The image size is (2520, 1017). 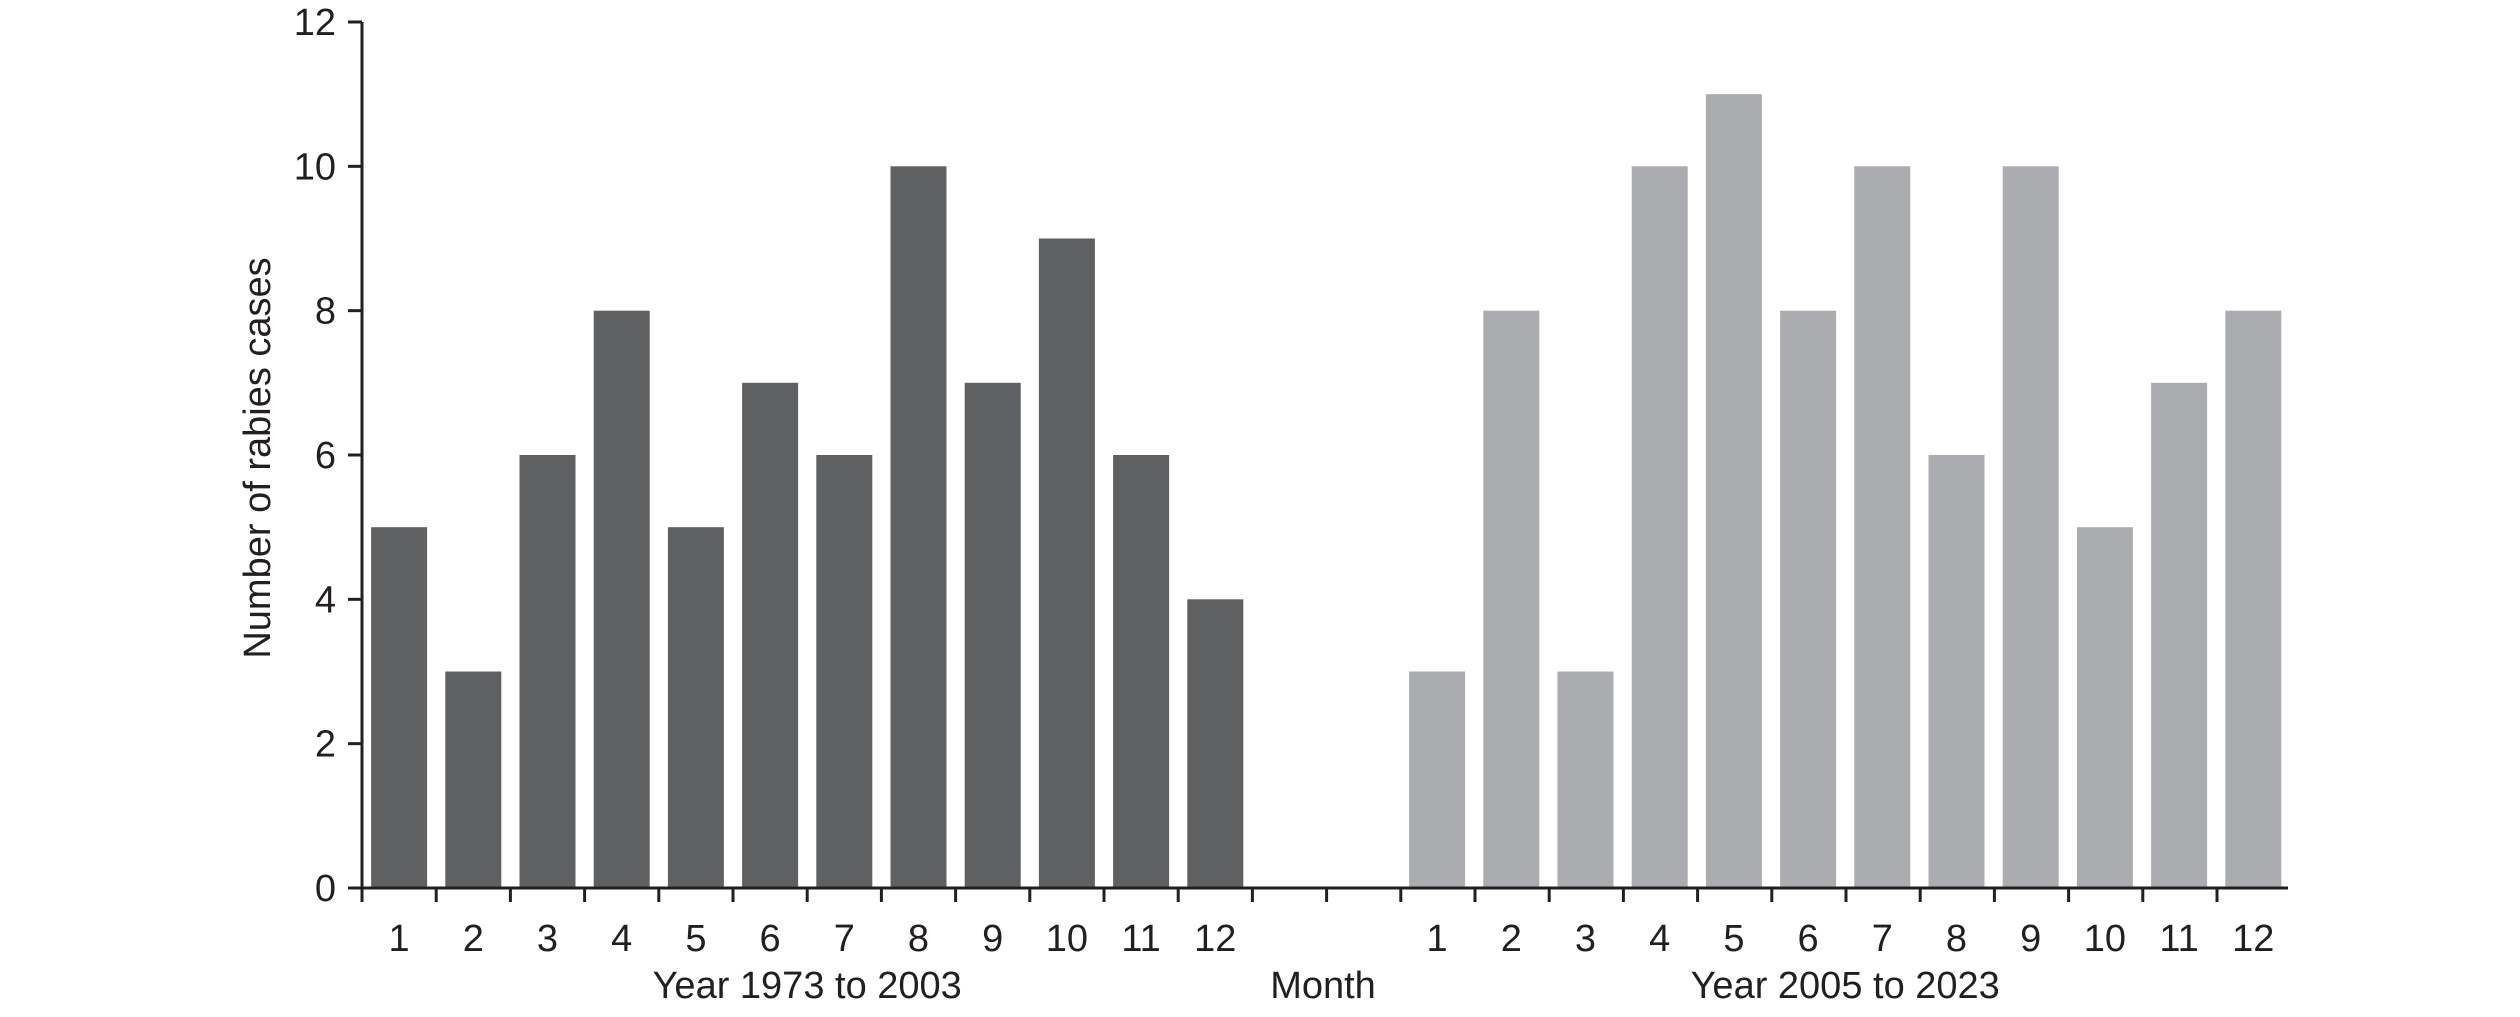 I want to click on y-tick-label: 12, so click(x=315, y=23).